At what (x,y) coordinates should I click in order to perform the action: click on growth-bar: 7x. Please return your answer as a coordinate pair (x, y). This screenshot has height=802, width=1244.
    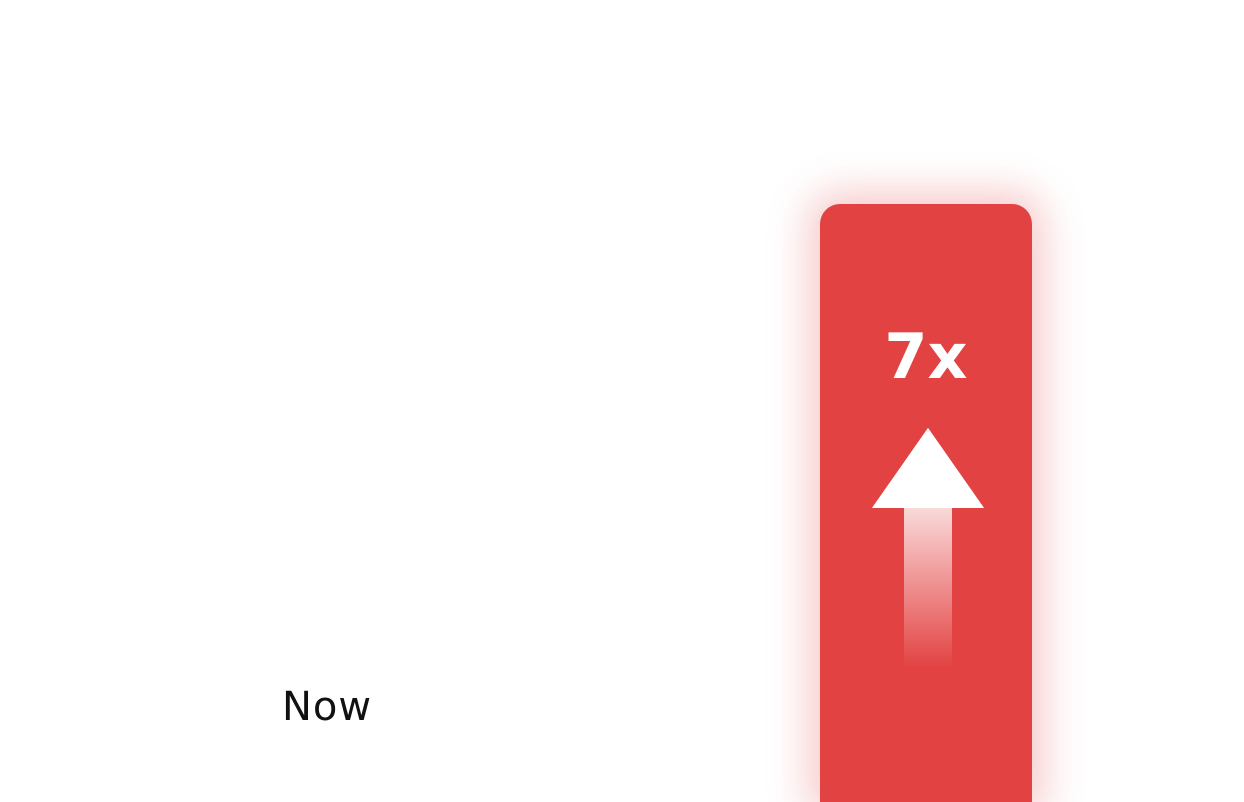
    Looking at the image, I should click on (926, 503).